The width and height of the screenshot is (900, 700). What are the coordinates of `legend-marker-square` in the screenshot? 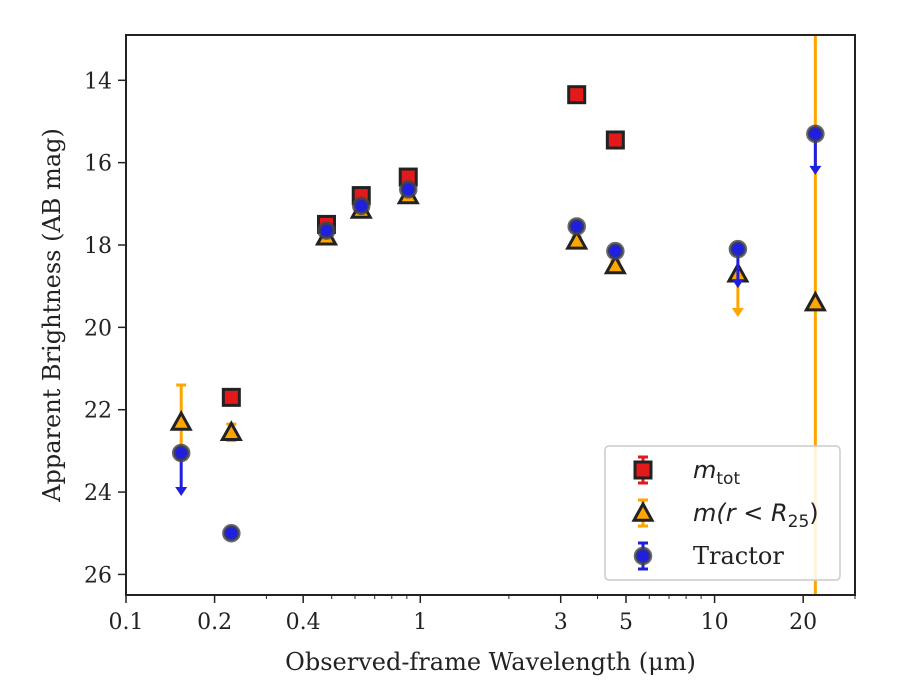 It's located at (643, 470).